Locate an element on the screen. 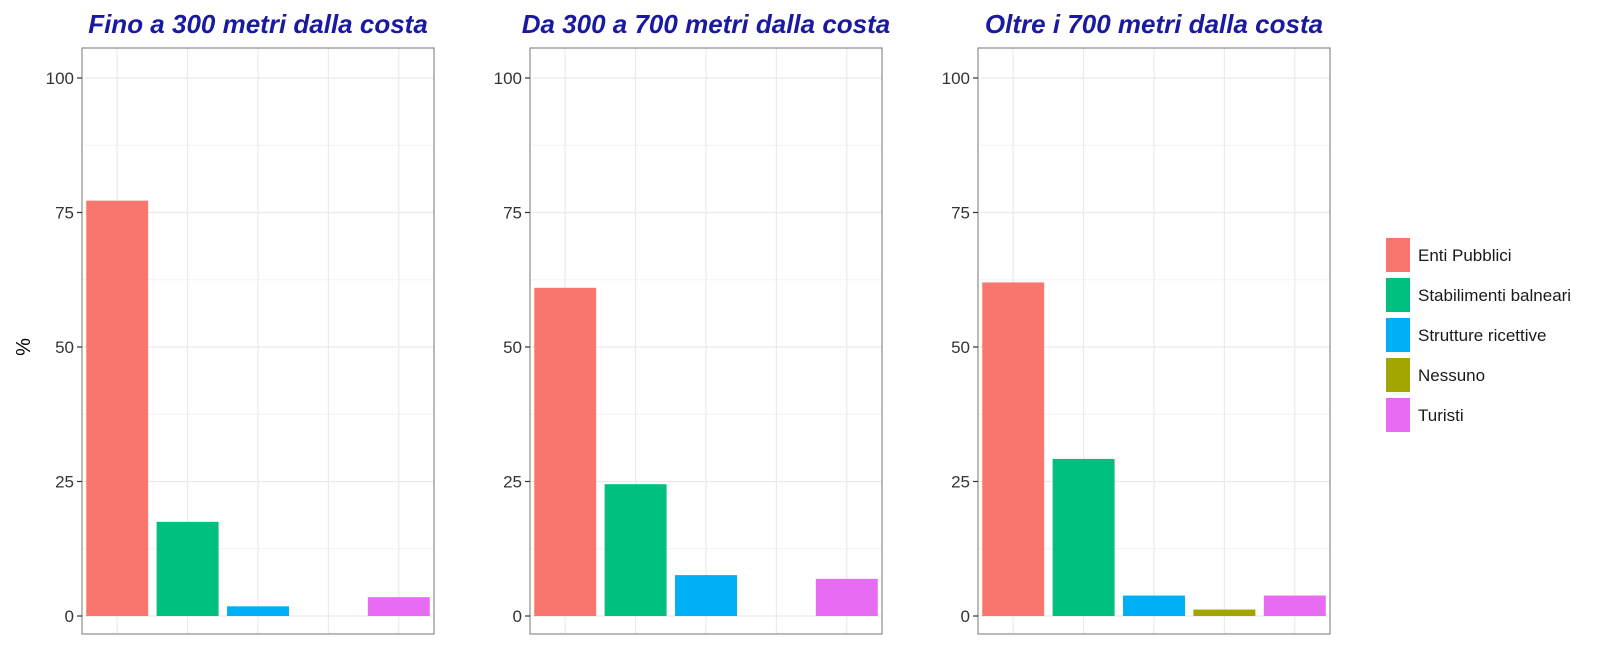 The width and height of the screenshot is (1612, 660). legend-item: Stabilimenti balneari is located at coordinates (1478, 295).